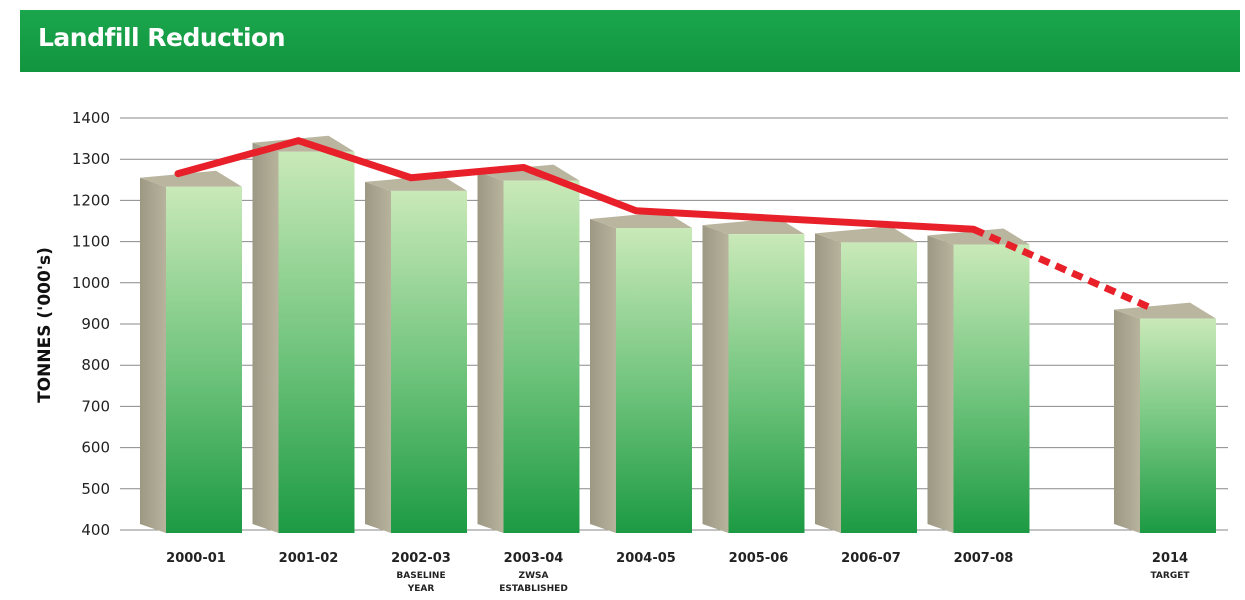  Describe the element at coordinates (95, 365) in the screenshot. I see `y-tick-label: 800` at that location.